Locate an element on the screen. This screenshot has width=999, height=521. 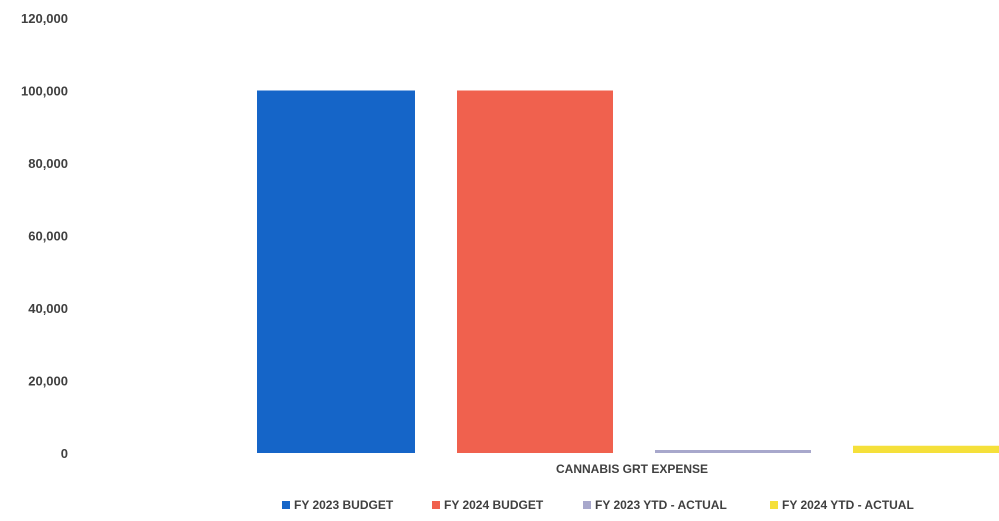
legend-label: FY 2024 YTD - ACTUAL is located at coordinates (848, 505).